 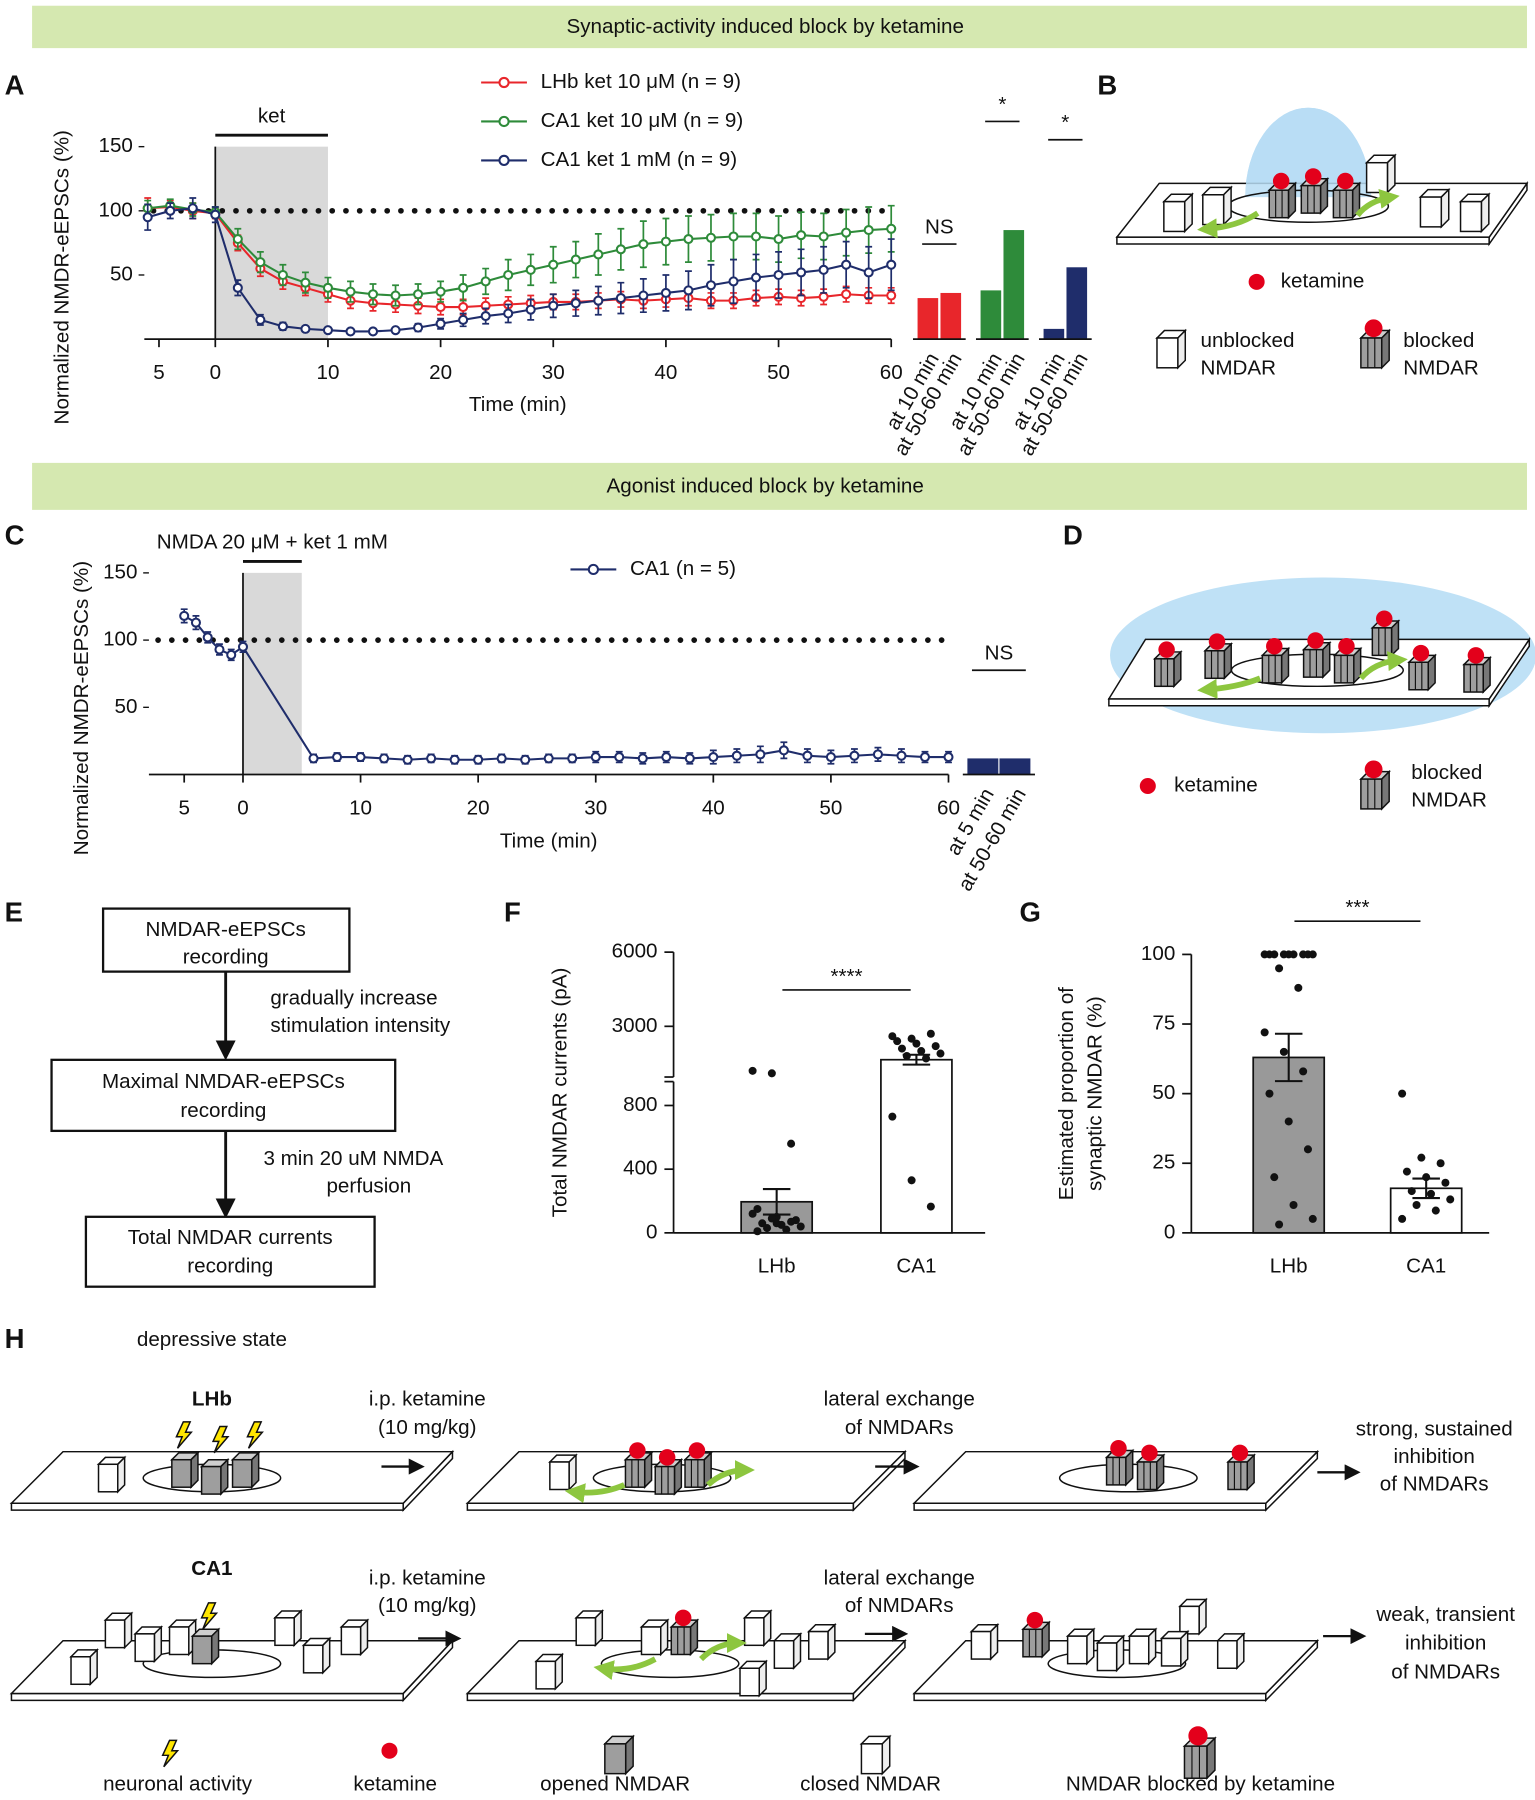 What do you see at coordinates (1288, 1057) in the screenshot?
I see `error-bar` at bounding box center [1288, 1057].